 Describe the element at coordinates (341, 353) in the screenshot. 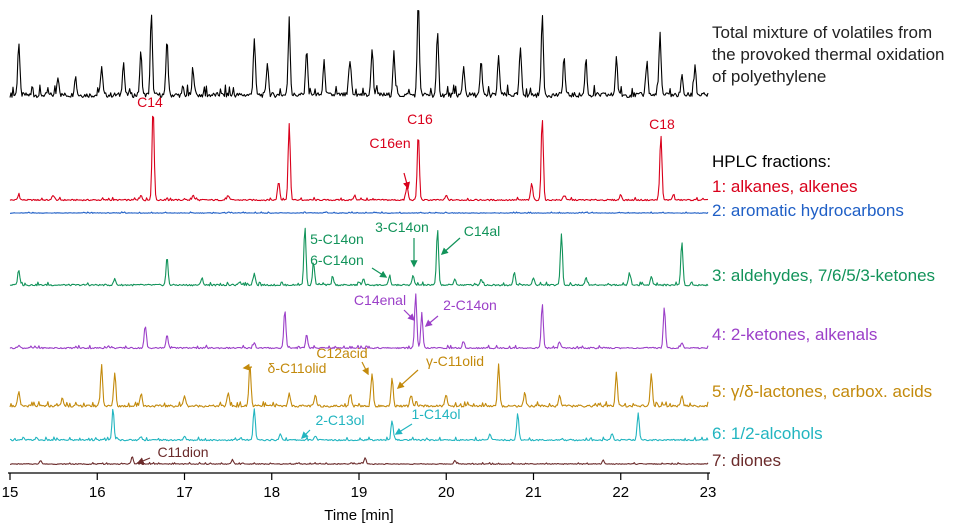

I see `peak-label: C12acid` at that location.